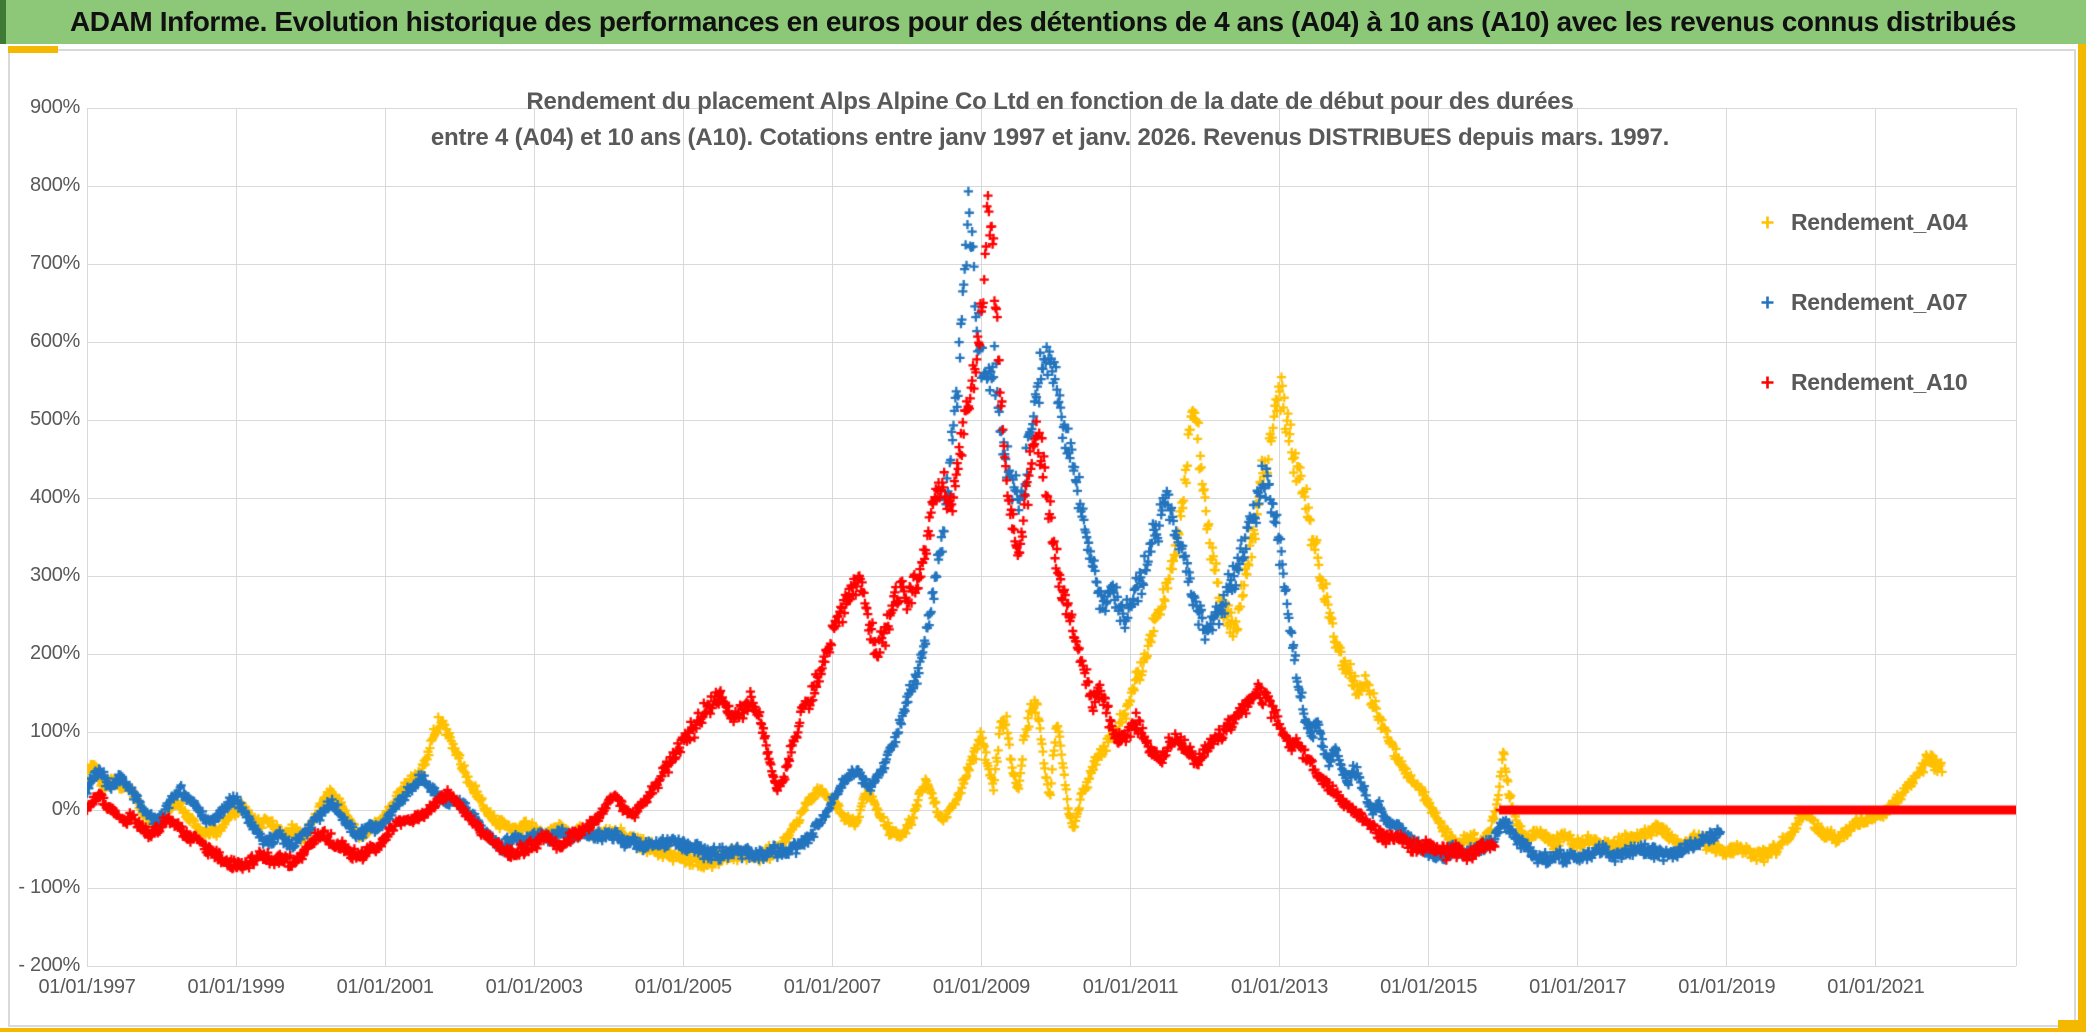 Image resolution: width=2086 pixels, height=1032 pixels. I want to click on header-left-accent, so click(3, 22).